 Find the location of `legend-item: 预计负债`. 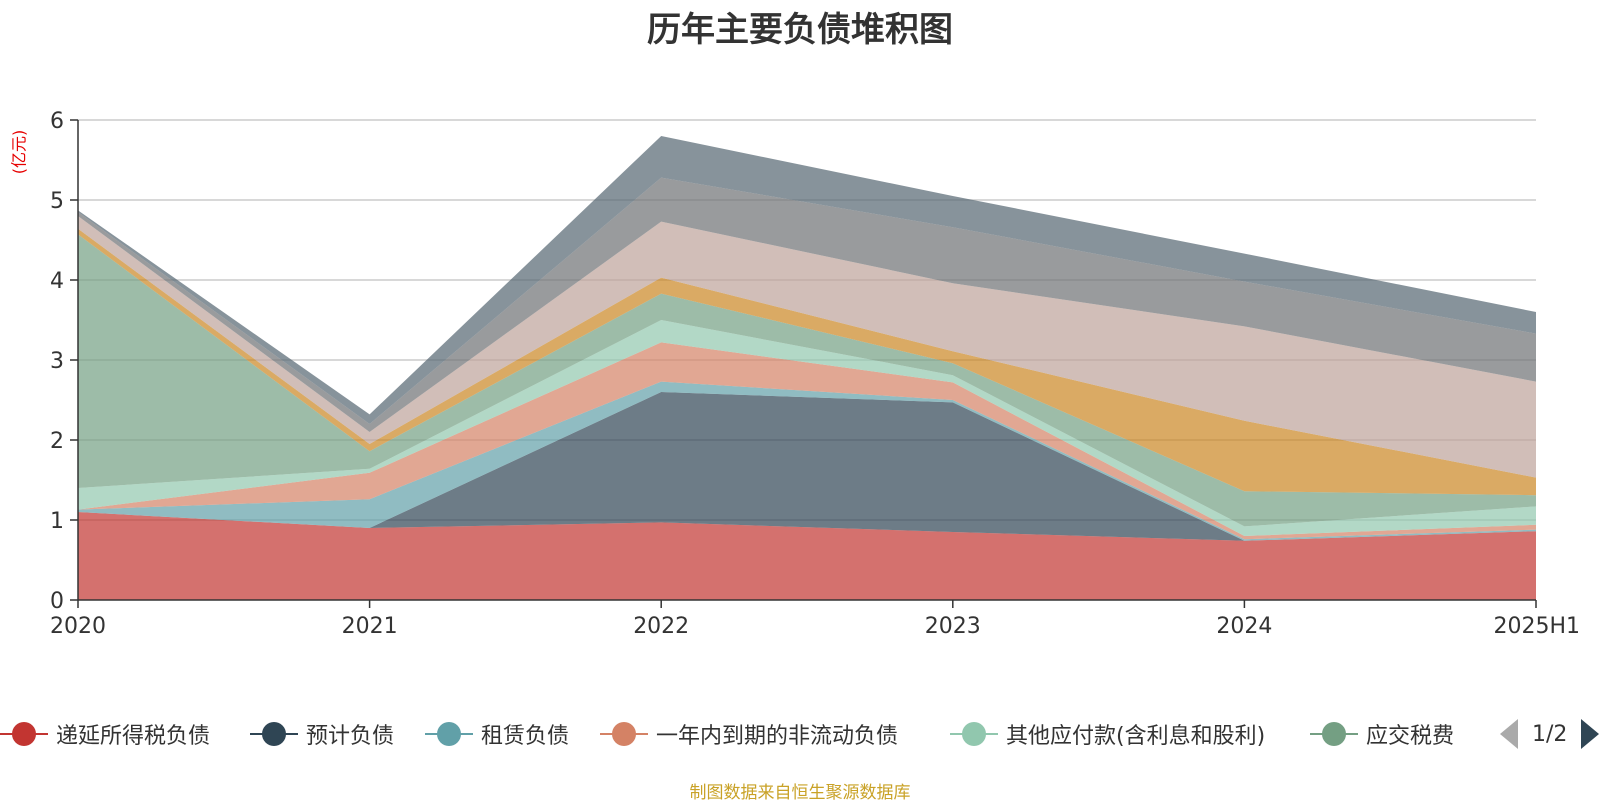

legend-item: 预计负债 is located at coordinates (322, 734).